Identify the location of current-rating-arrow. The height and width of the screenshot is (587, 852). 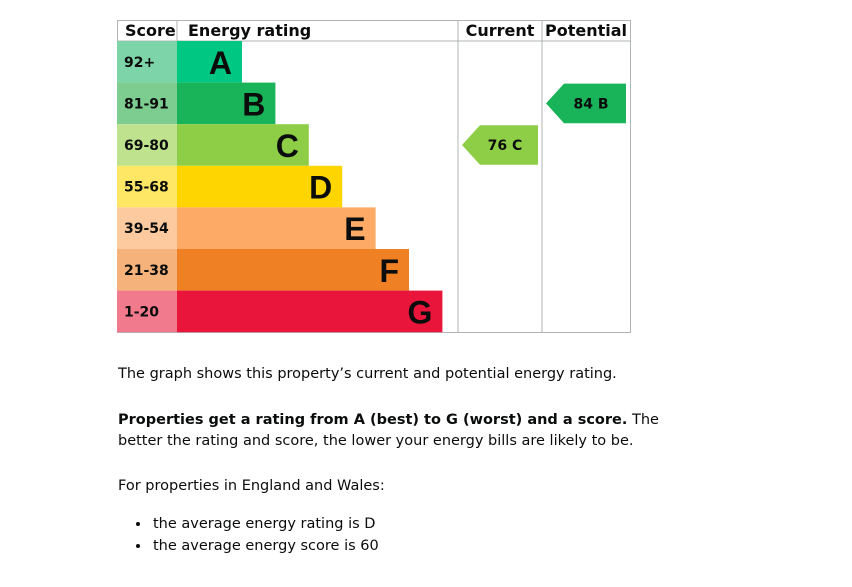
(500, 145).